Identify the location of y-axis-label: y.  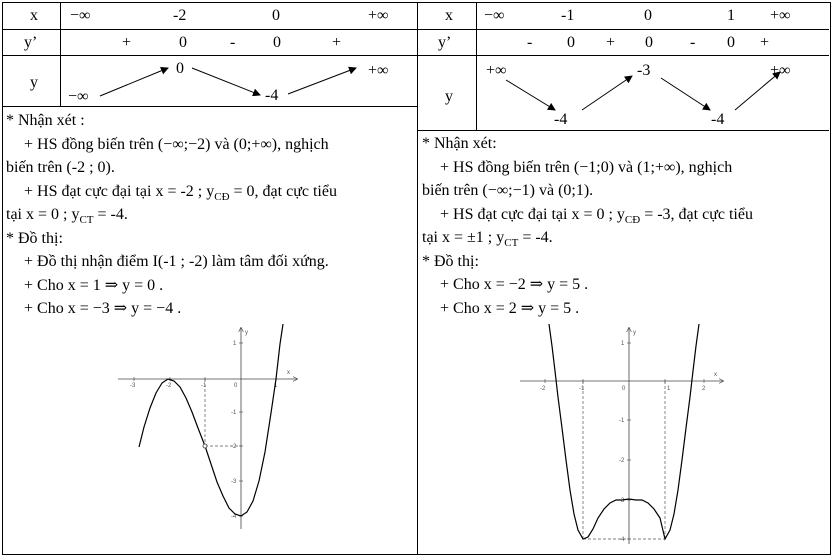
(634, 333).